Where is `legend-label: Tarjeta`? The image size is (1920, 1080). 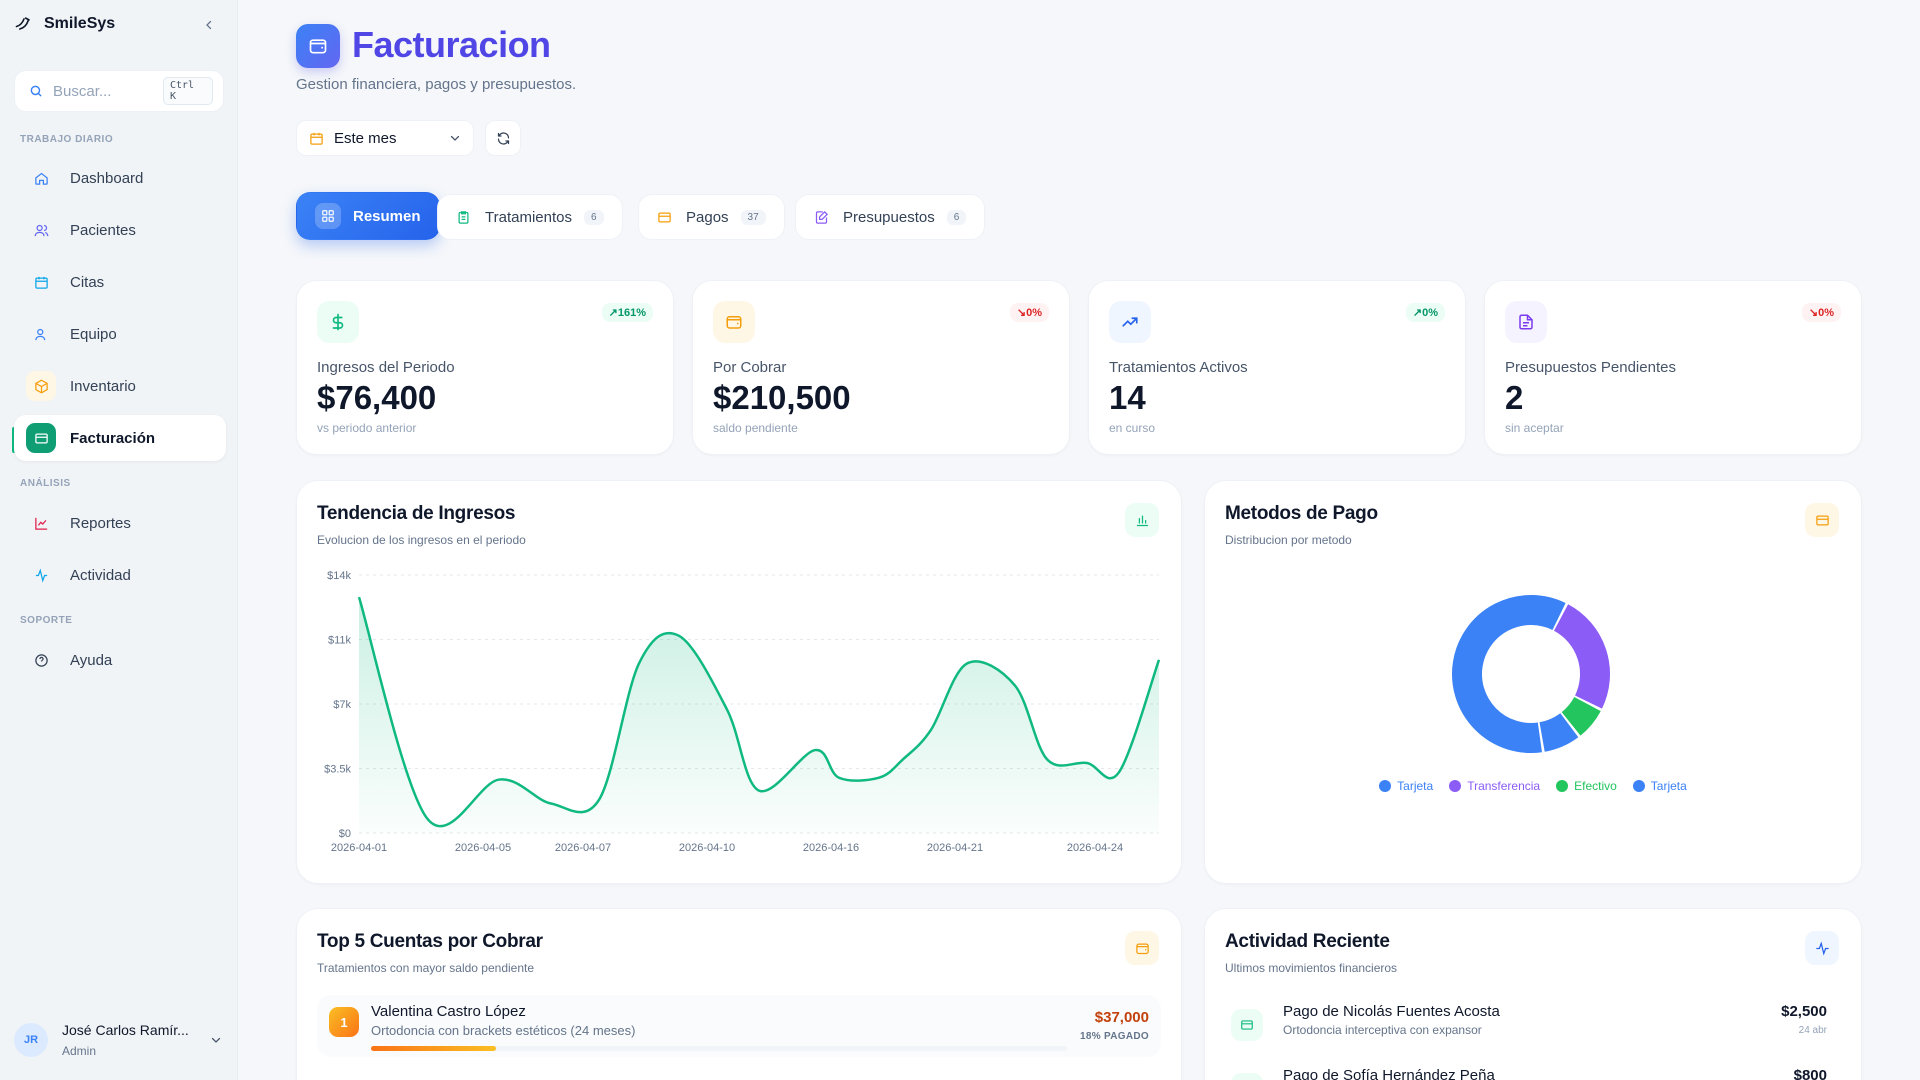
legend-label: Tarjeta is located at coordinates (1668, 786).